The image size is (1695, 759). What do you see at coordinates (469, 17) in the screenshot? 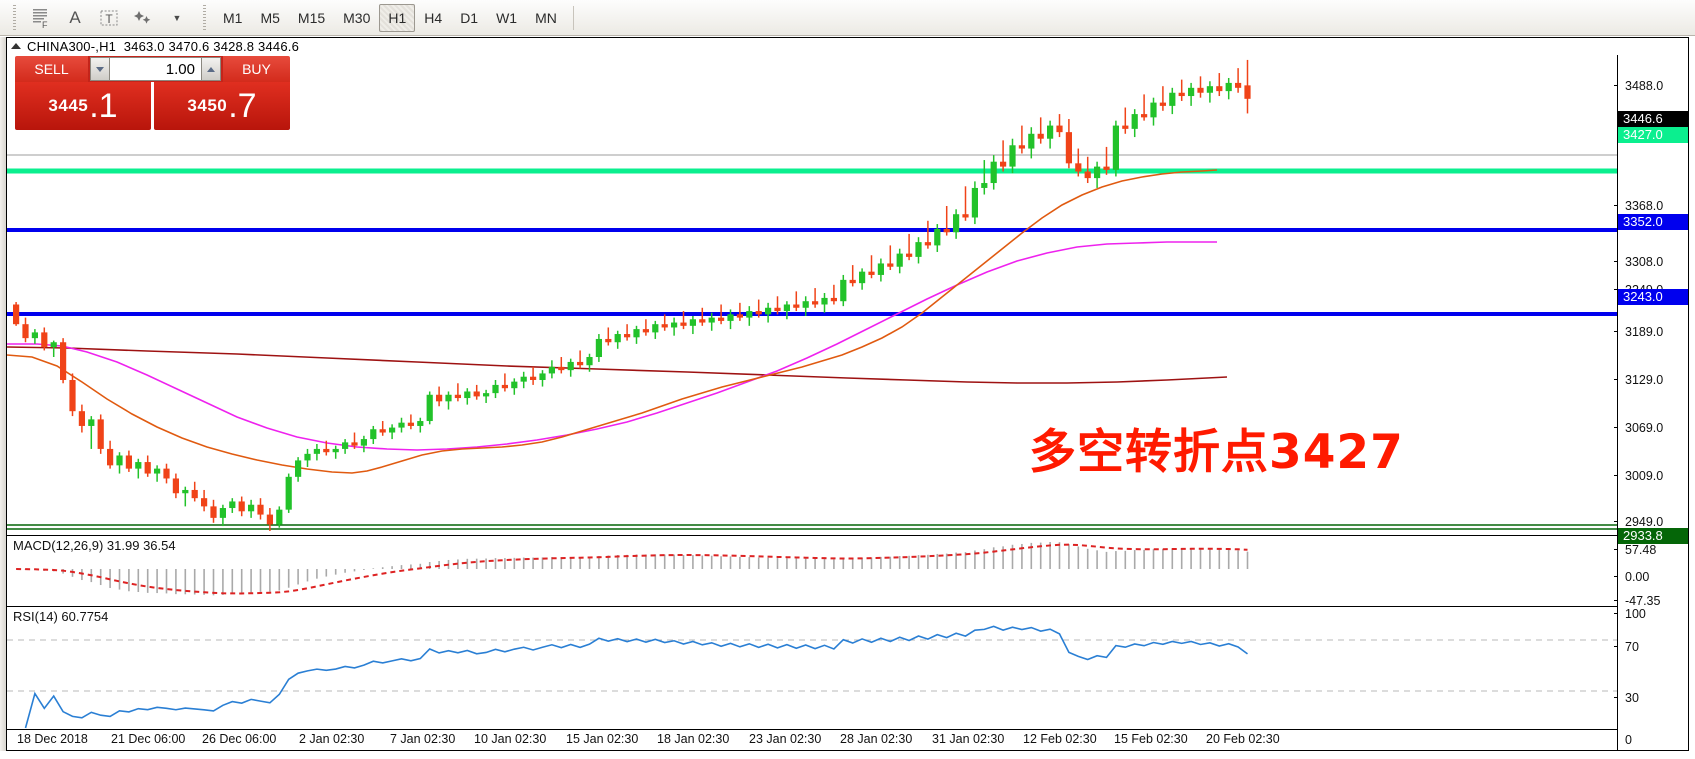
I see `tab-timeframe-d1: D1` at bounding box center [469, 17].